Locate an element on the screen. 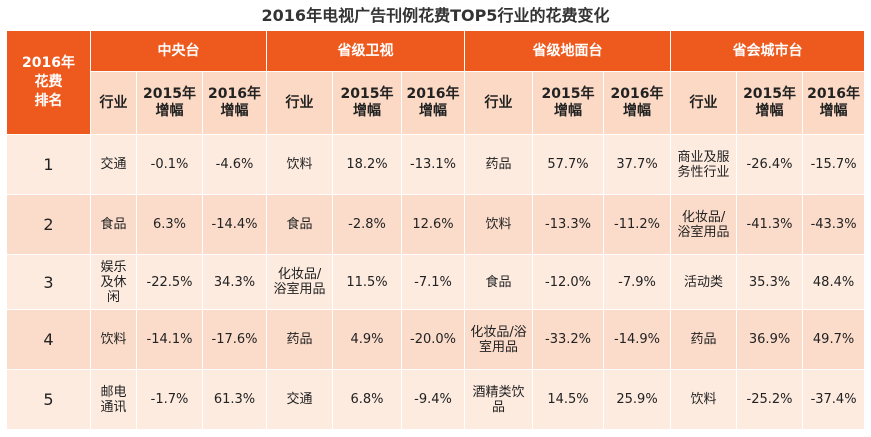 The image size is (871, 437). growth-2016-cell: -20.0% is located at coordinates (433, 339).